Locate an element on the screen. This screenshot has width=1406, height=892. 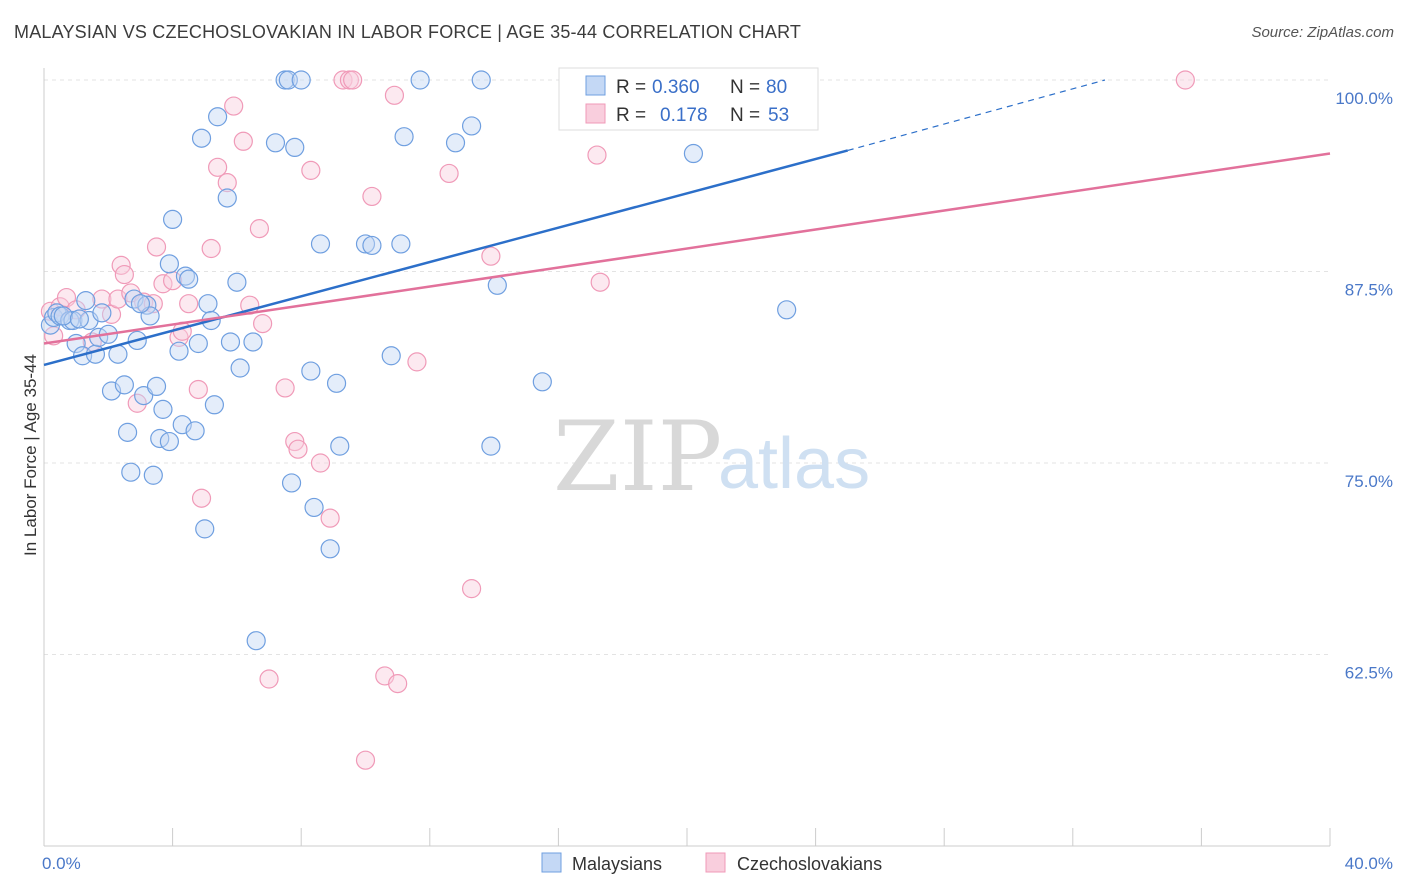
x-tick-labels: 0.0% 40.0% is located at coordinates (717, 863).